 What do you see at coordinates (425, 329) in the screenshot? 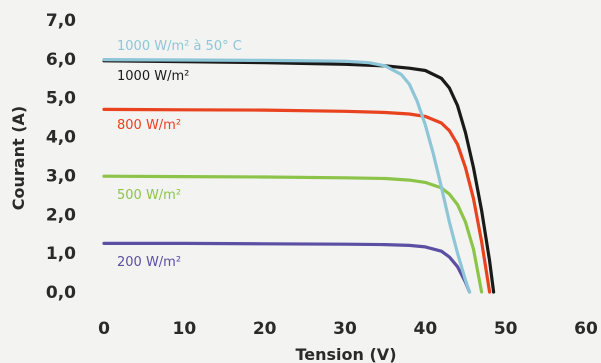
I see `x-tick-label: 40` at bounding box center [425, 329].